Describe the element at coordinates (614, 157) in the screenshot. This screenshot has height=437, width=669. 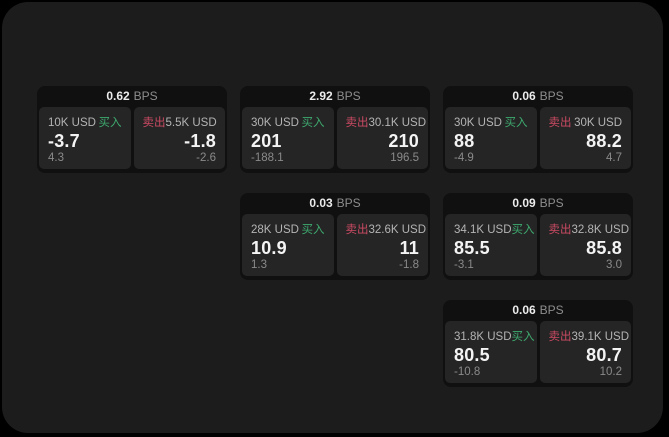
I see `sell-change: 4.7` at that location.